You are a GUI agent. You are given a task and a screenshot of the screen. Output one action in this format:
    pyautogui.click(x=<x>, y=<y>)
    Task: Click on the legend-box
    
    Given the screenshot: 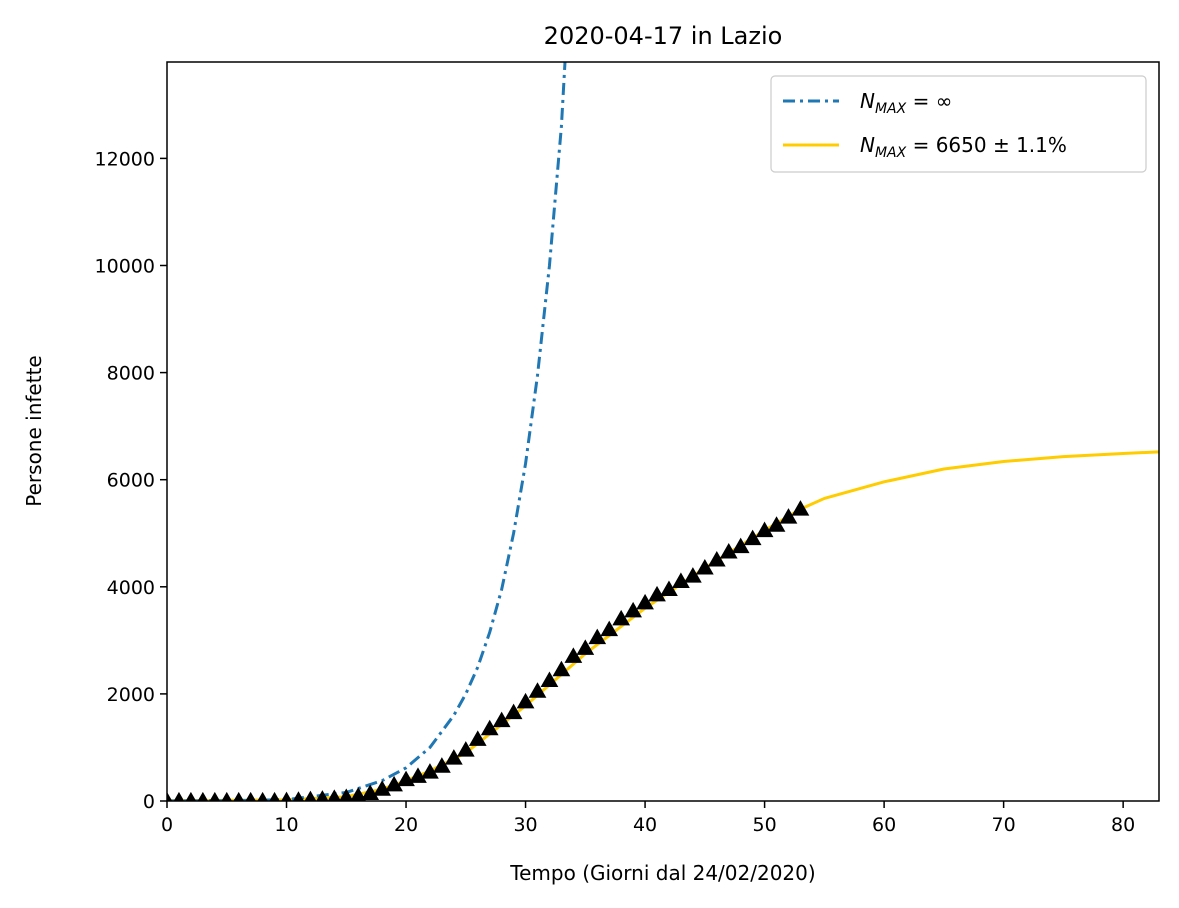 What is the action you would take?
    pyautogui.click(x=958, y=124)
    